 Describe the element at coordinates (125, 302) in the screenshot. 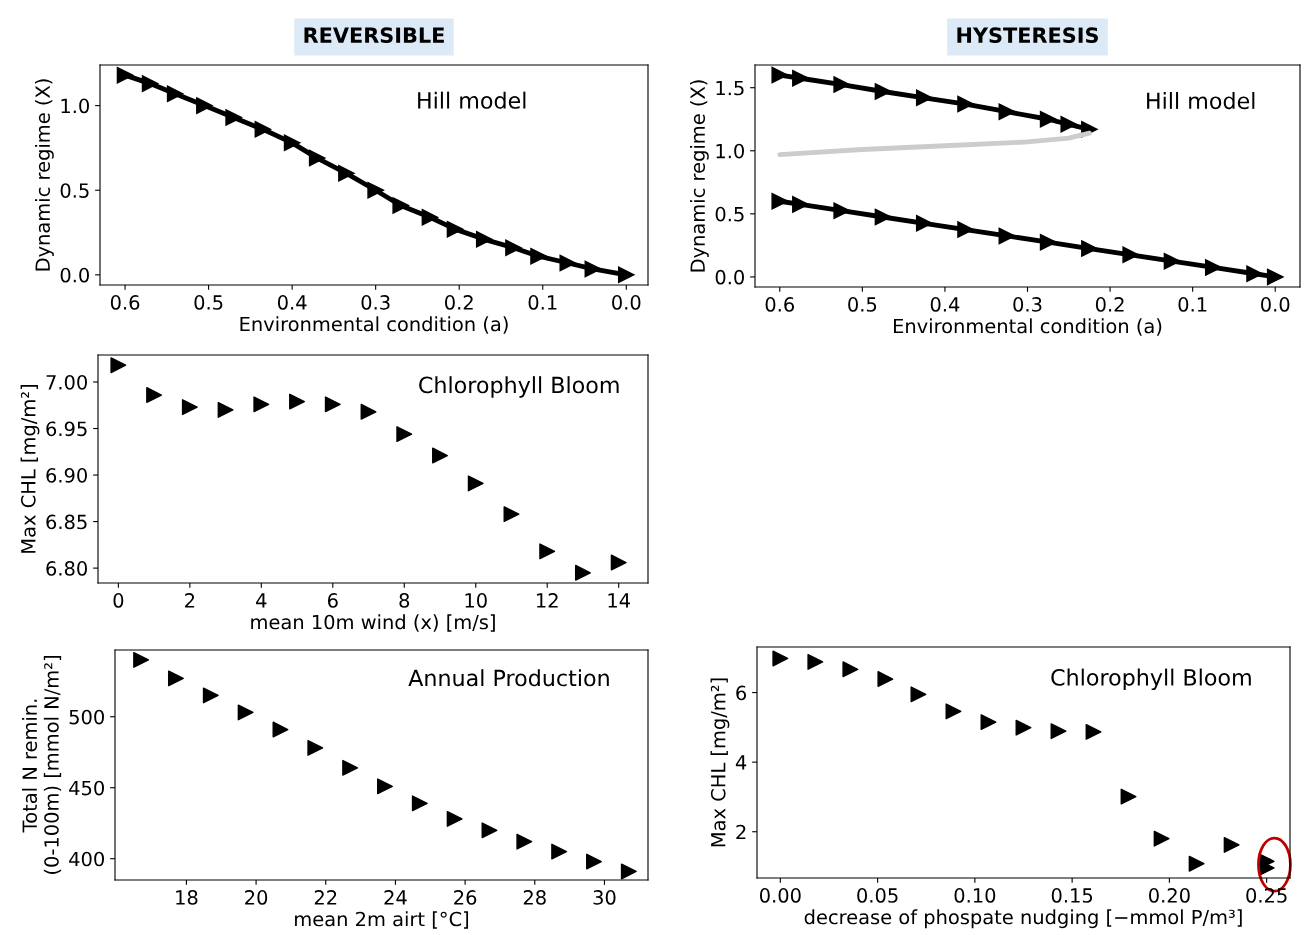

I see `x-tick-label: 0.6` at that location.